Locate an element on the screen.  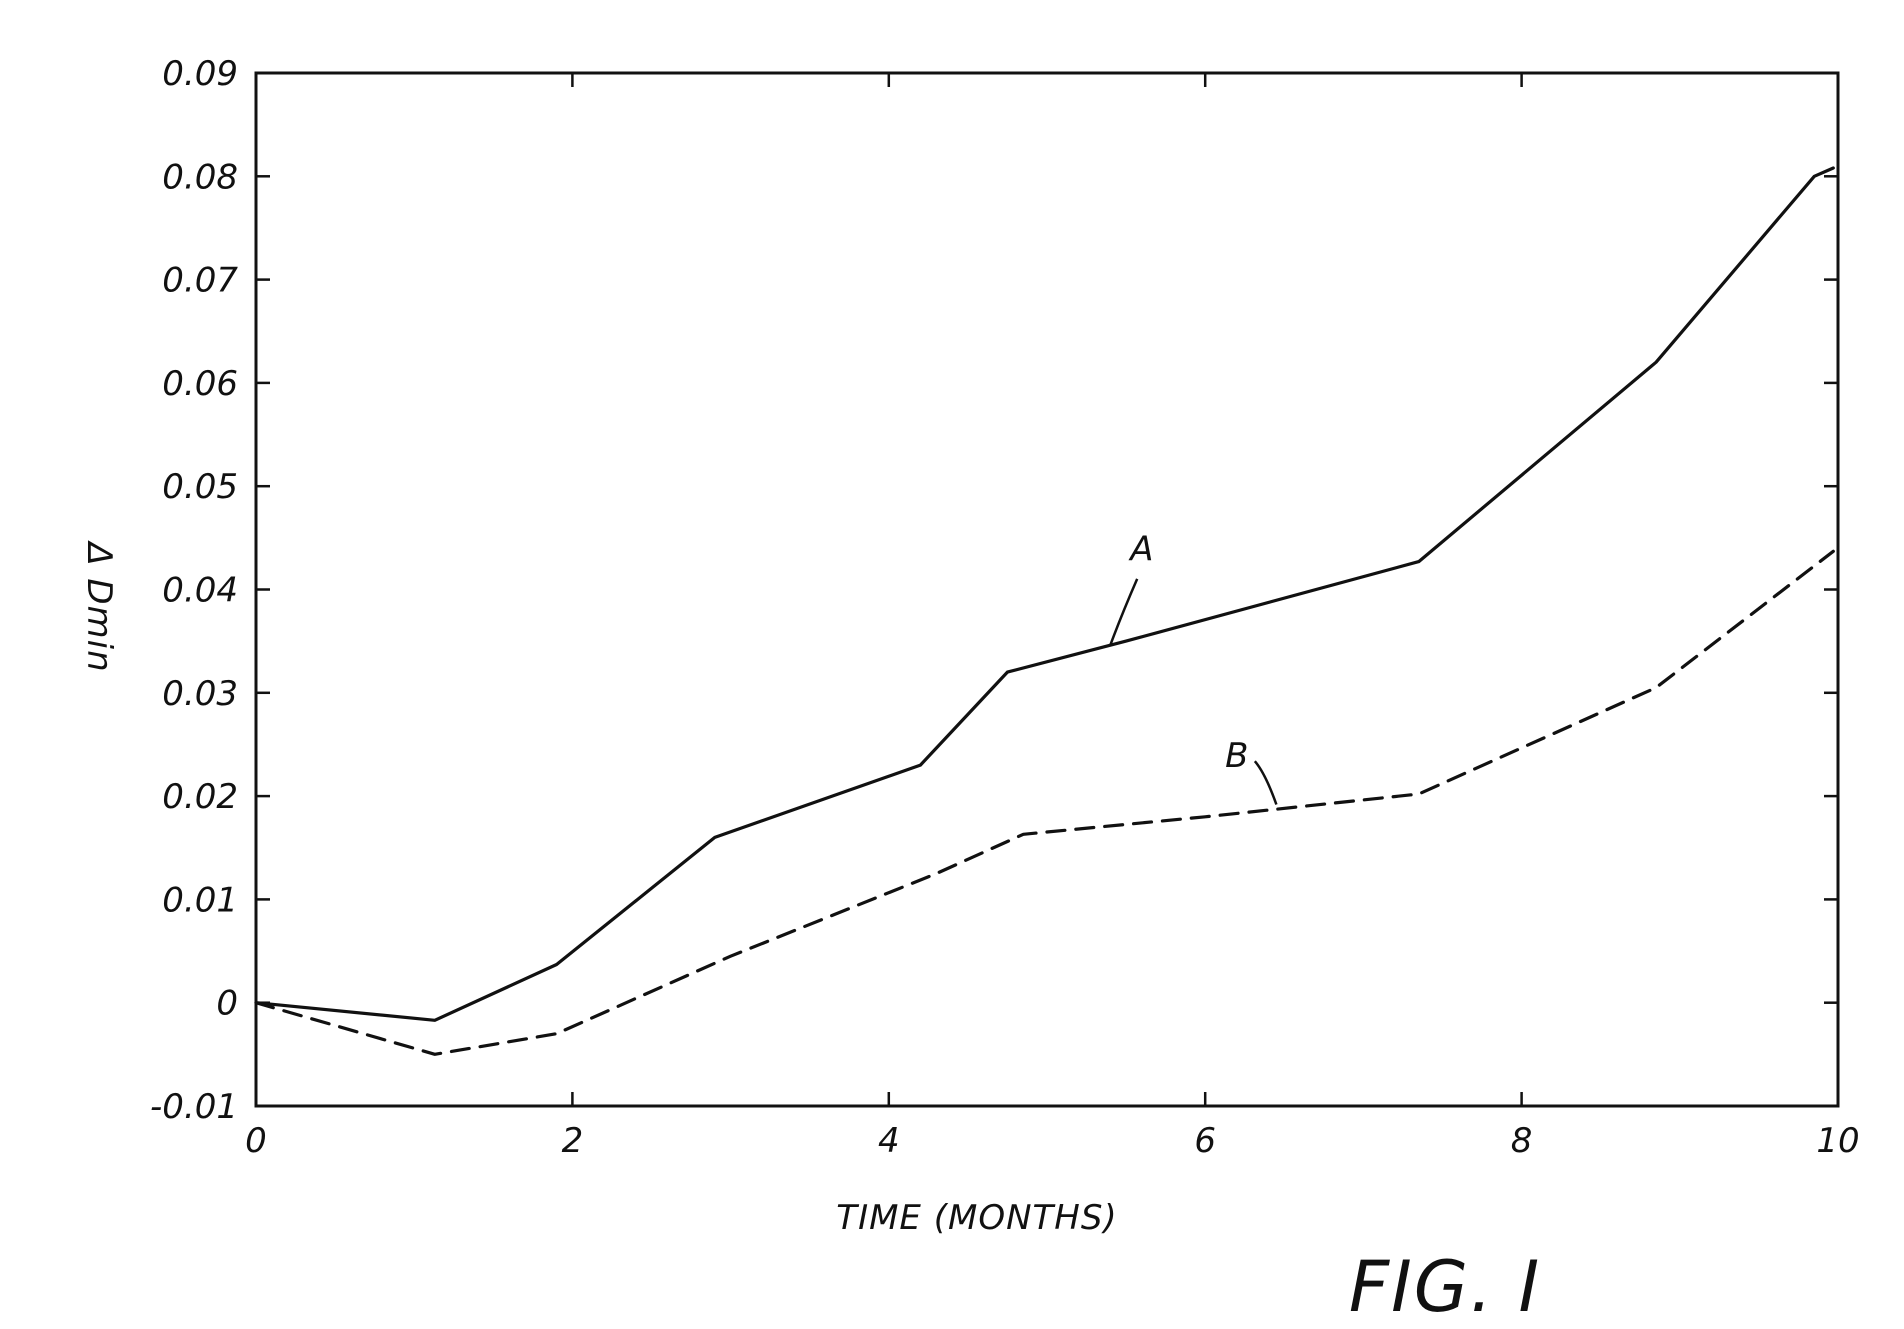
y-tick-label: 0.08 is located at coordinates (200, 177).